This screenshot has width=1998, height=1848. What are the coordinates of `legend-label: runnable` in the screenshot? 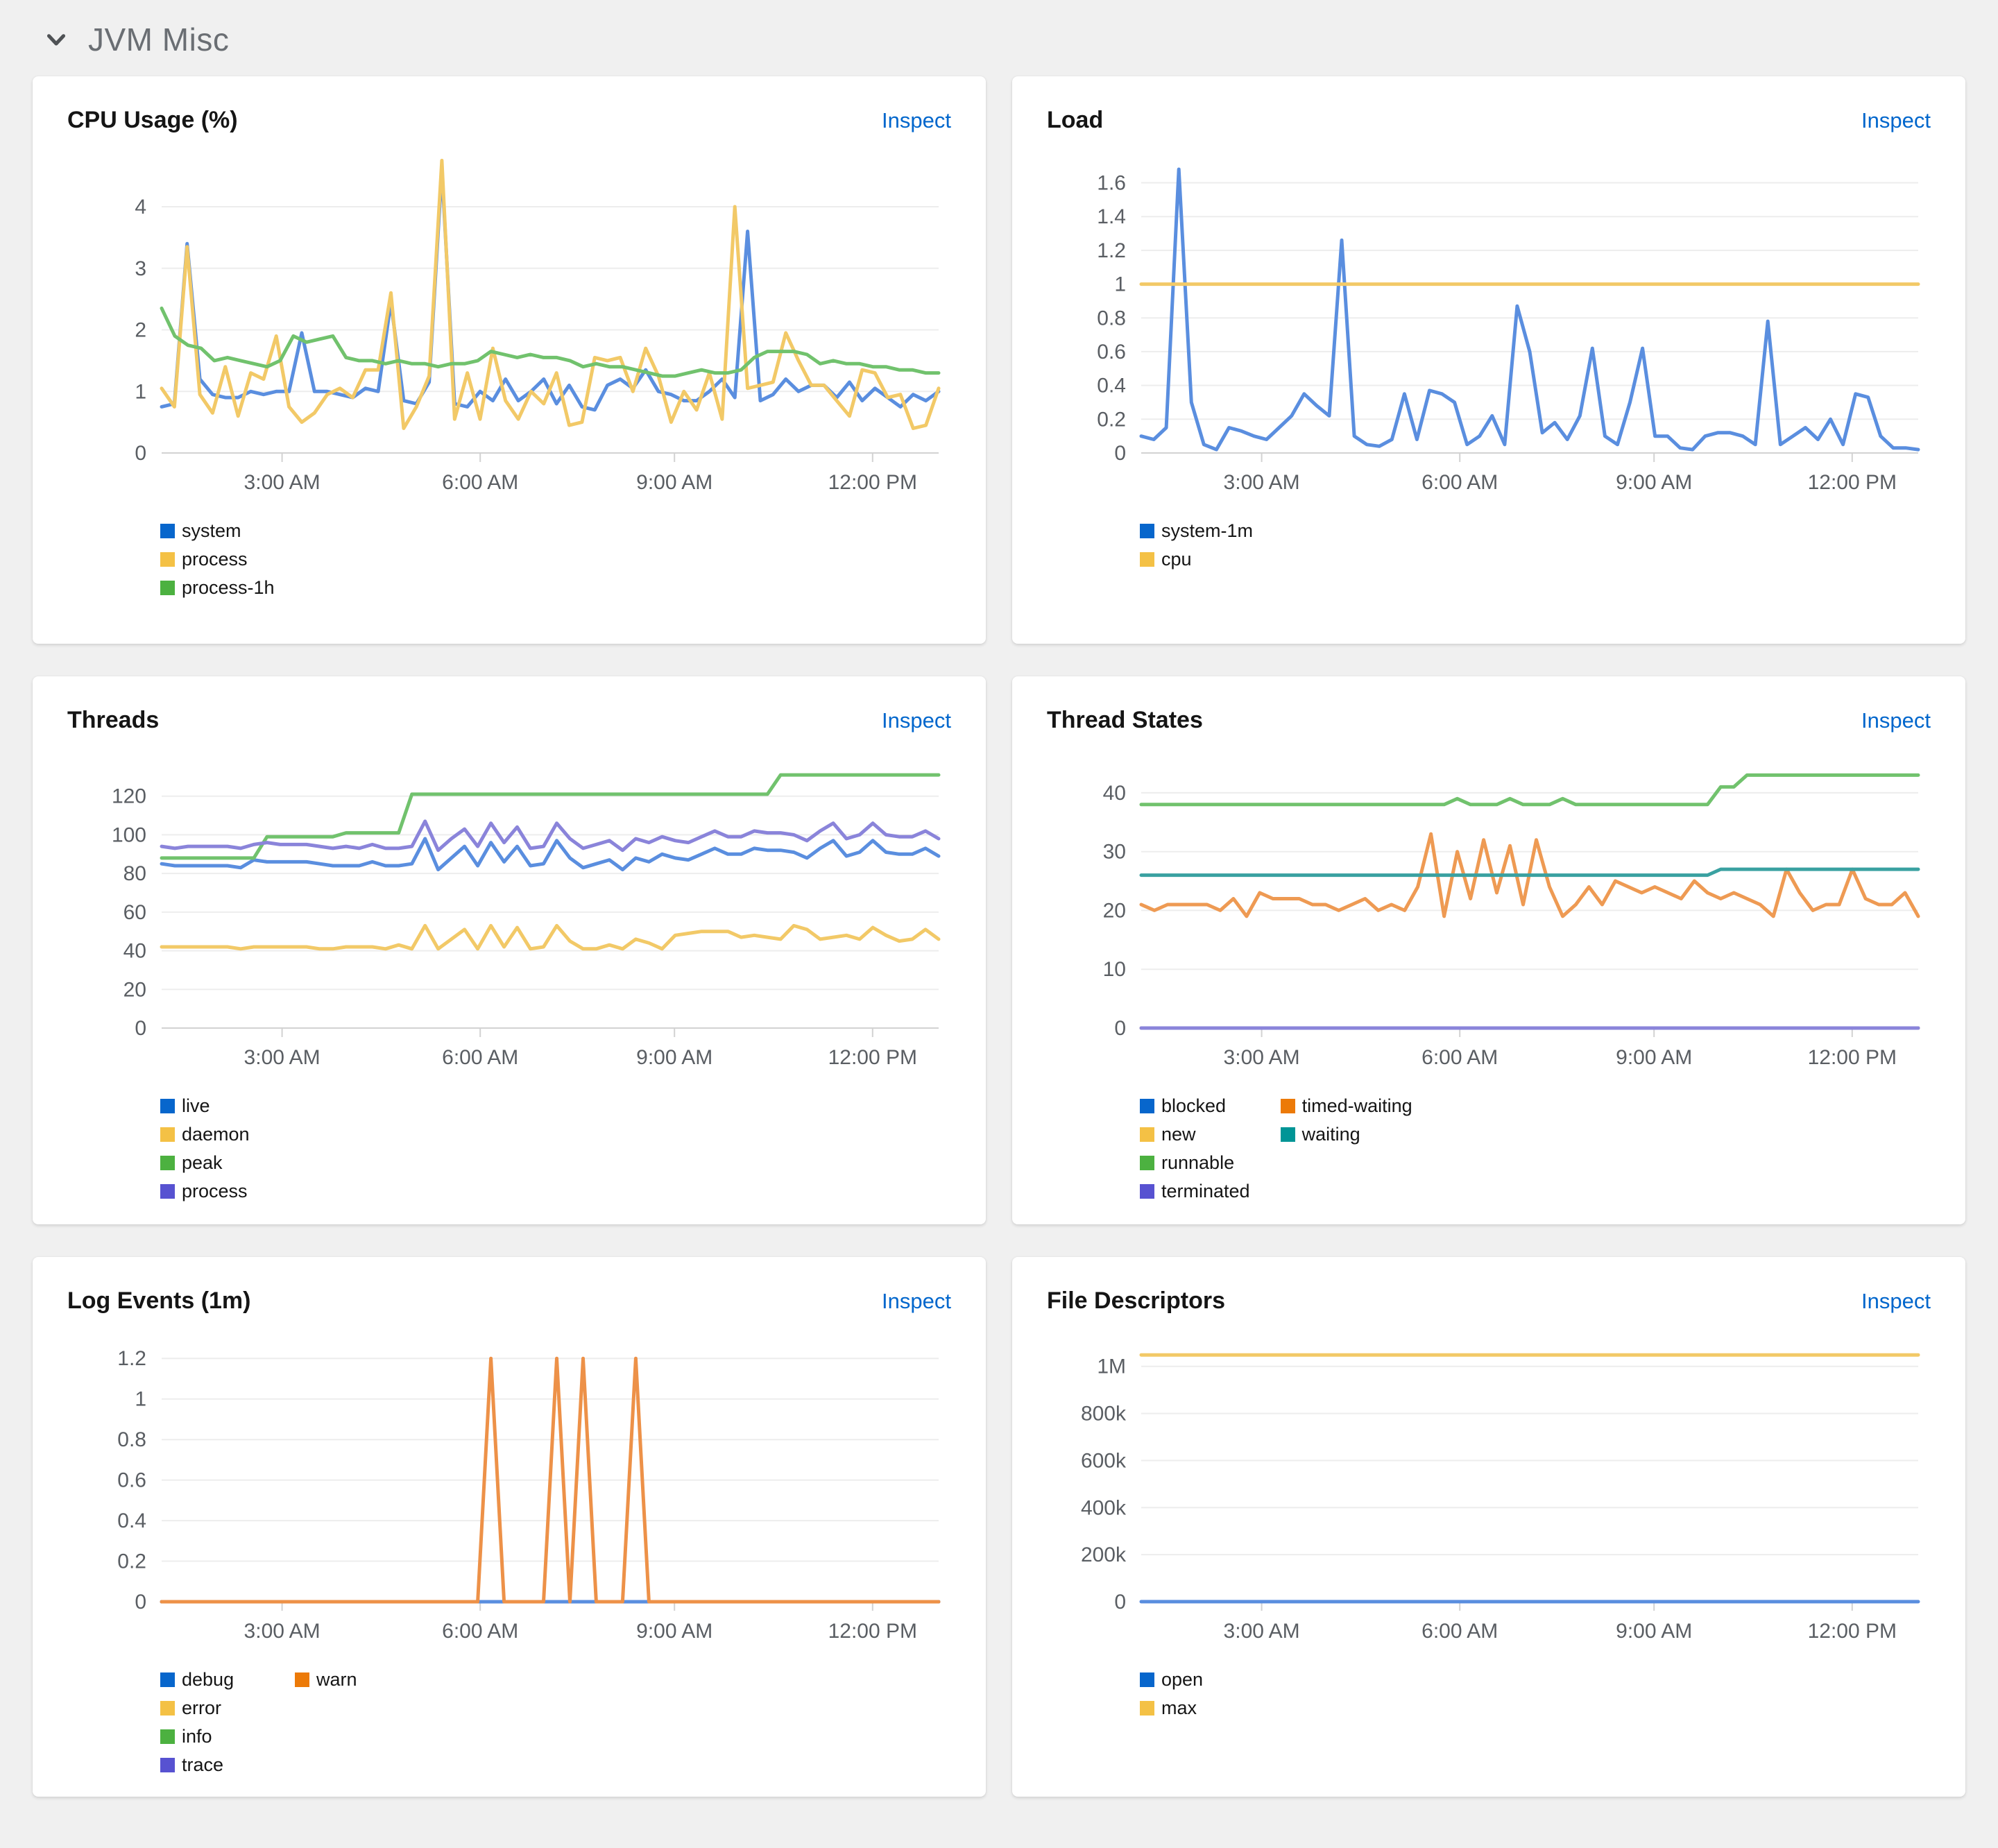 It's located at (1198, 1162).